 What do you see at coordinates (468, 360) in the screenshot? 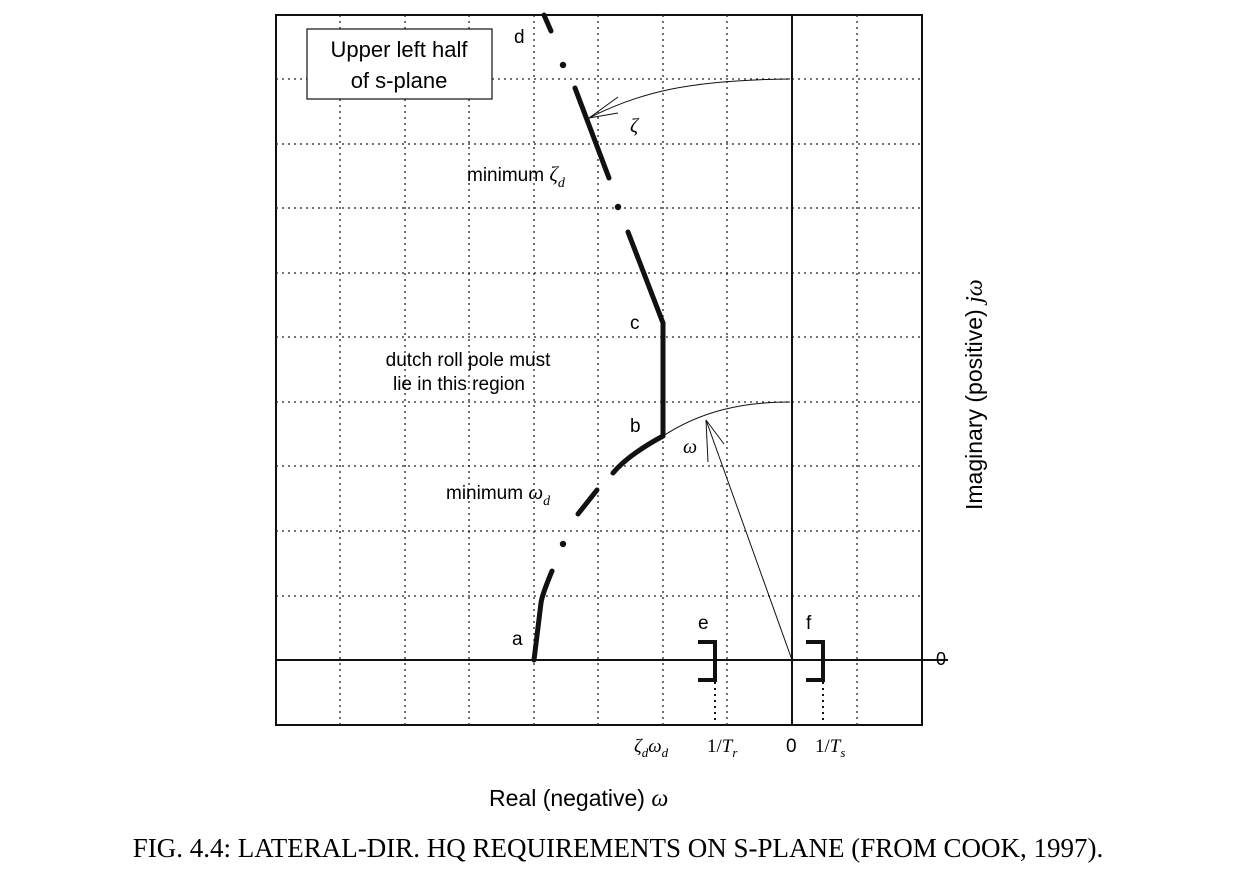
I see `region-label-line1: dutch roll pole must` at bounding box center [468, 360].